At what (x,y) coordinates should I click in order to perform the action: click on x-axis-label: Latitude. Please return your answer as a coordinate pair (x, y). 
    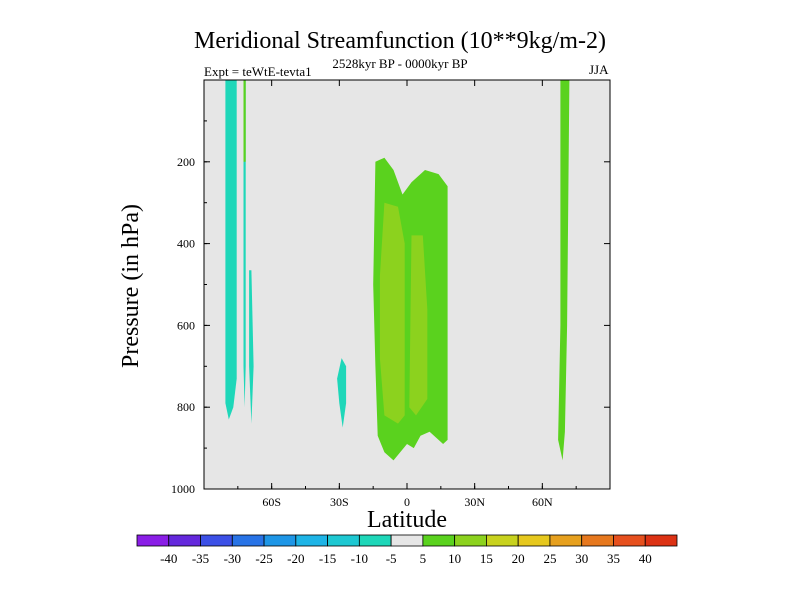
    Looking at the image, I should click on (407, 520).